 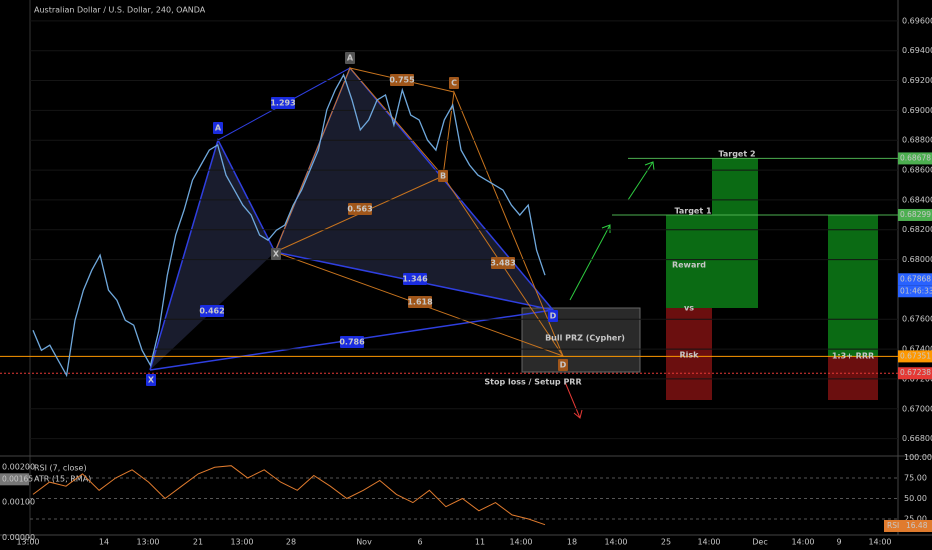 I want to click on y-tick-label: 100.00, so click(x=918, y=457).